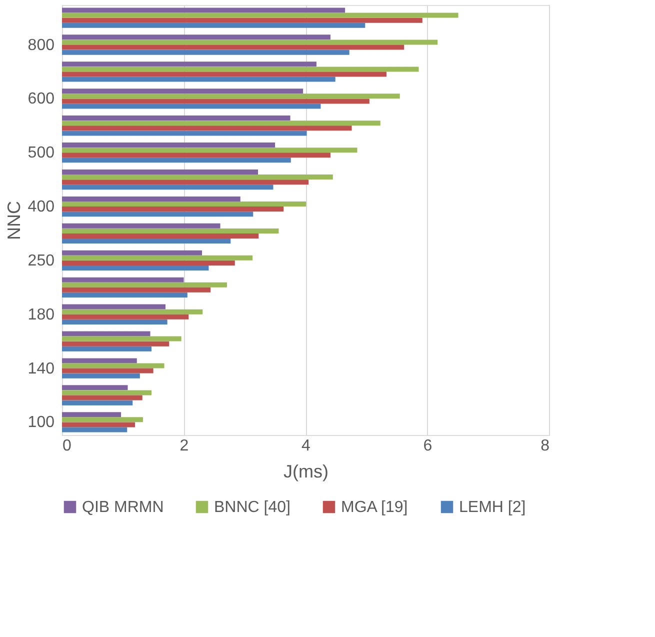  Describe the element at coordinates (252, 507) in the screenshot. I see `legend-label: BNNC [40]` at that location.